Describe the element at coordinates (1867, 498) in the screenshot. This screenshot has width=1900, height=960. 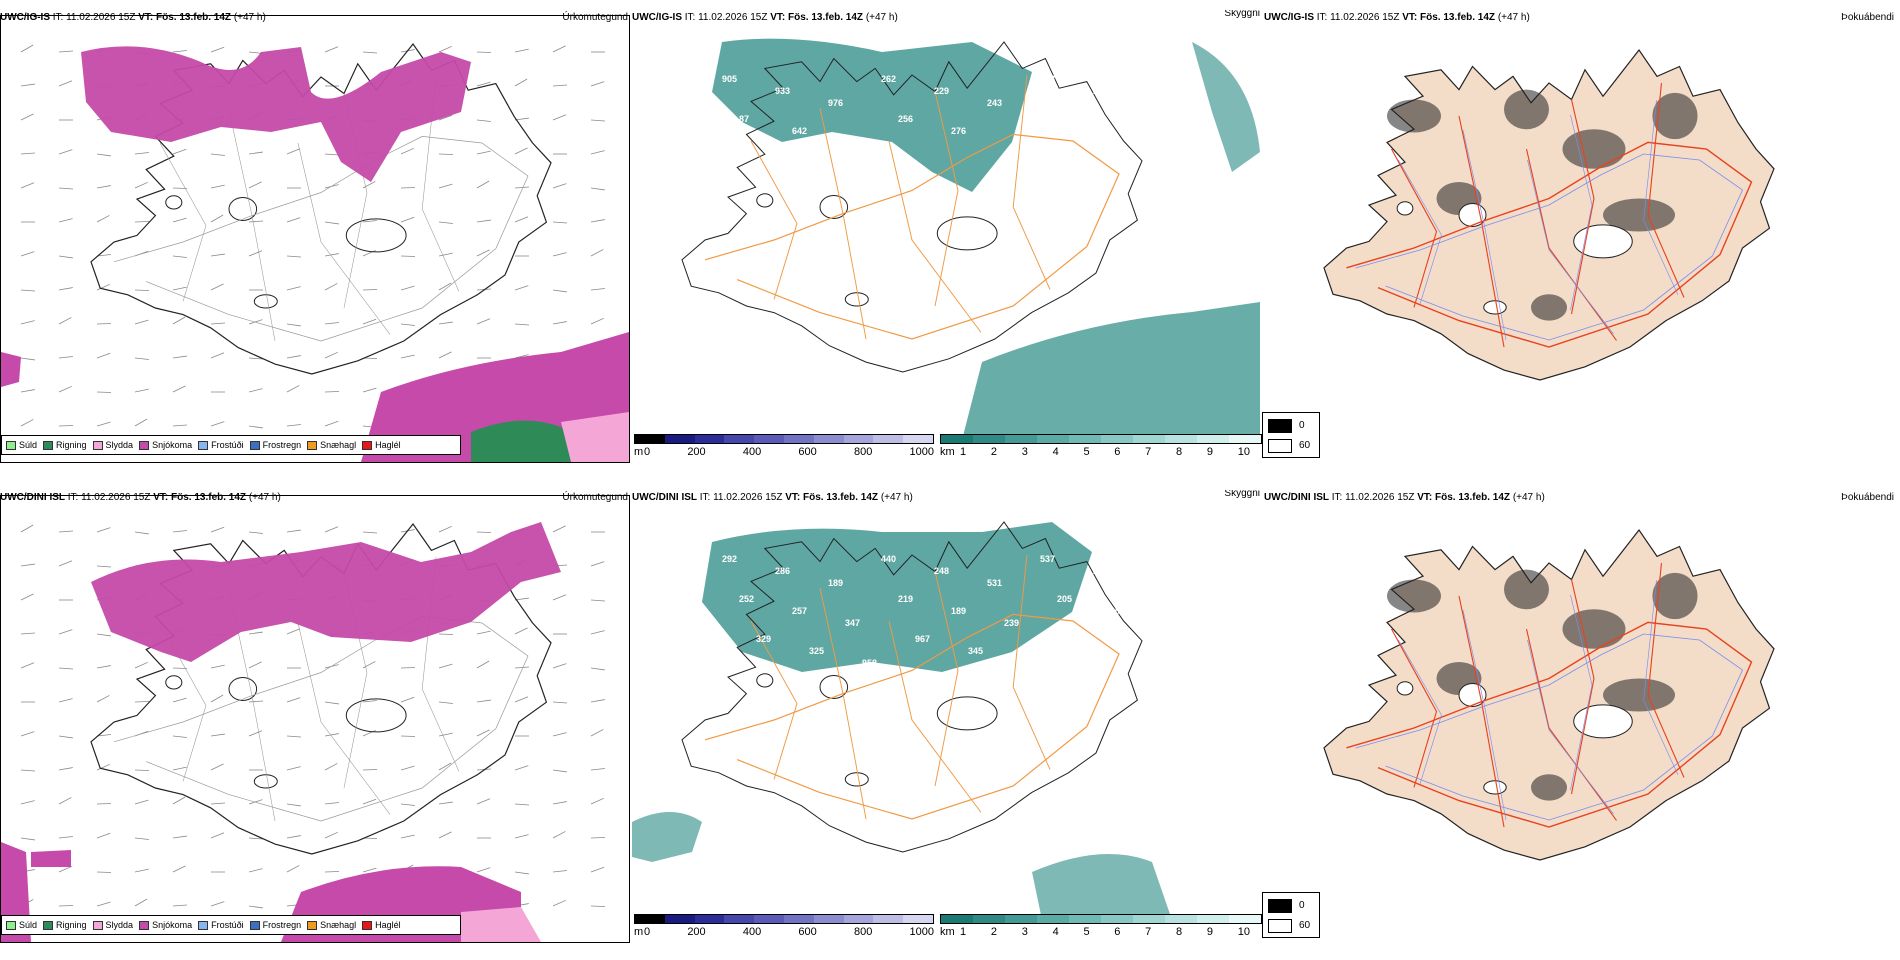
I see `panel-title: Þokuábendi` at that location.